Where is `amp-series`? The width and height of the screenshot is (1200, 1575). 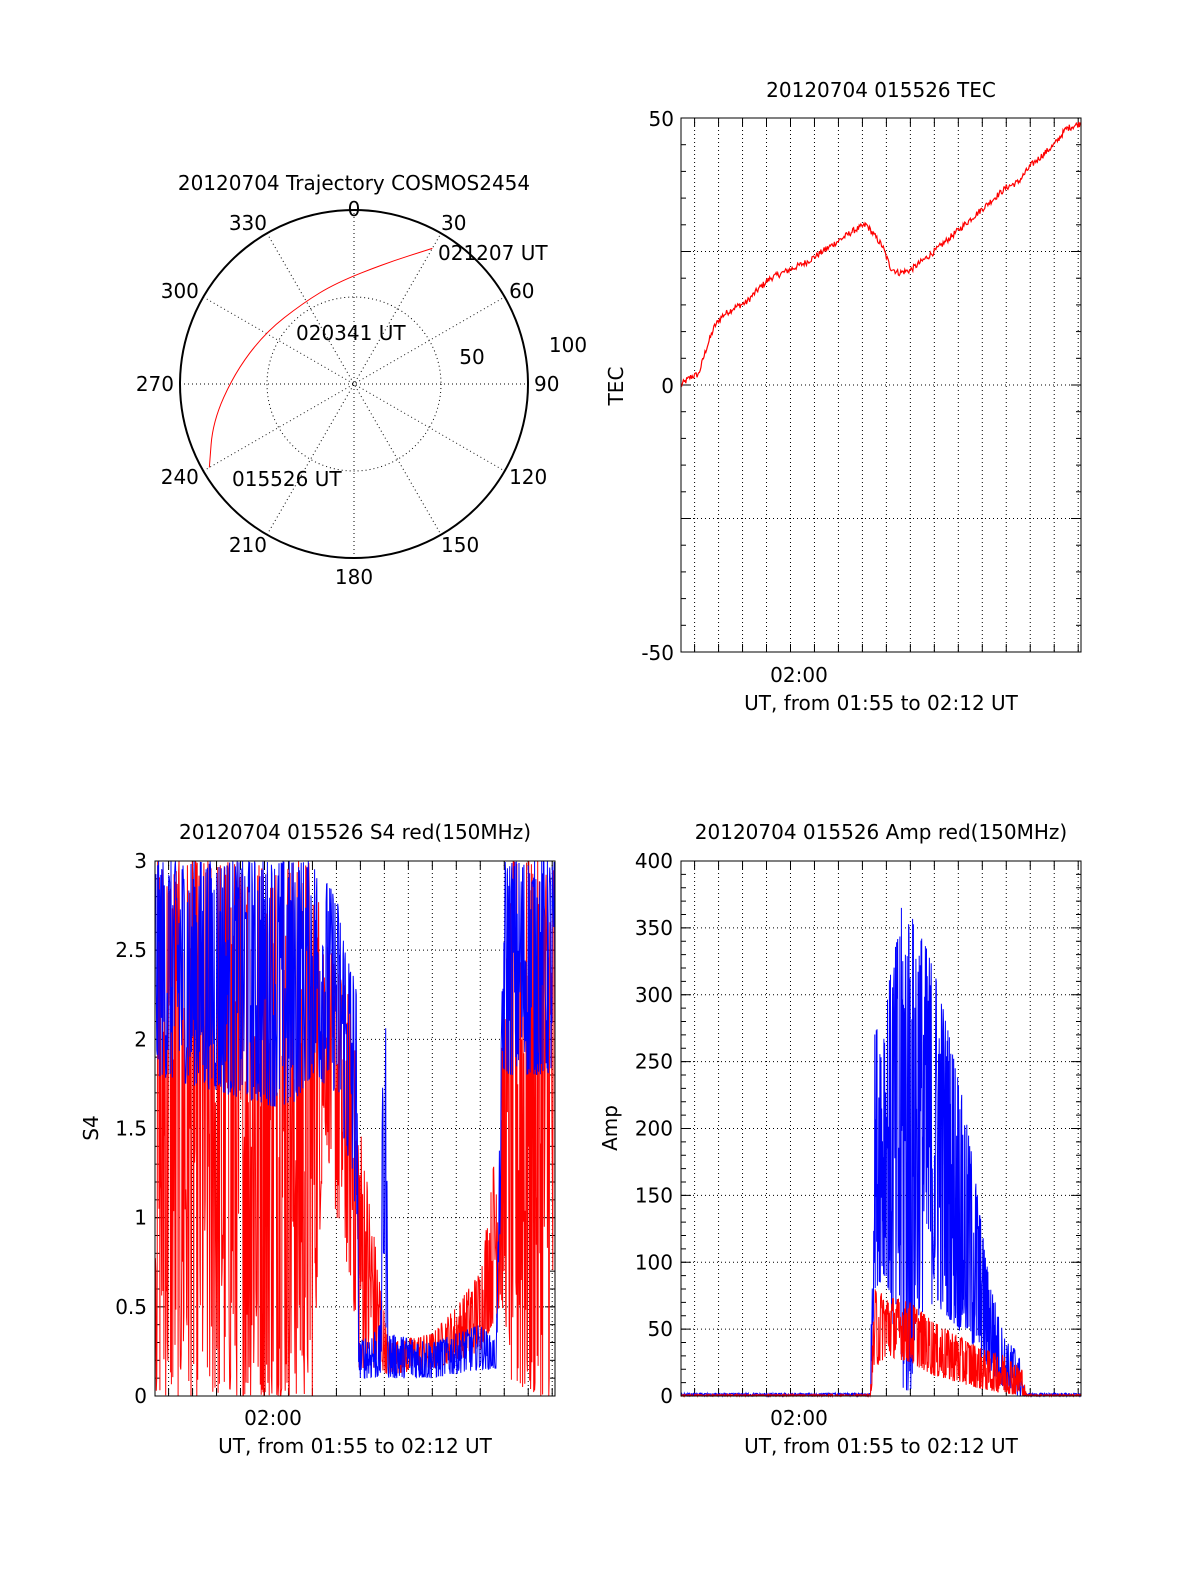
amp-series is located at coordinates (881, 1152).